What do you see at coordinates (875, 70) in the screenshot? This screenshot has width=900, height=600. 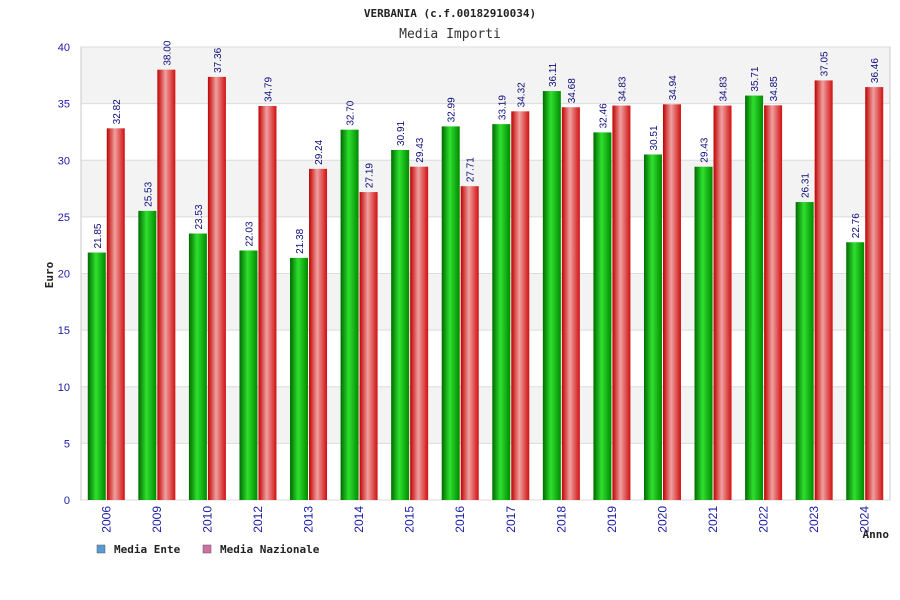 I see `value-label: 36.46` at bounding box center [875, 70].